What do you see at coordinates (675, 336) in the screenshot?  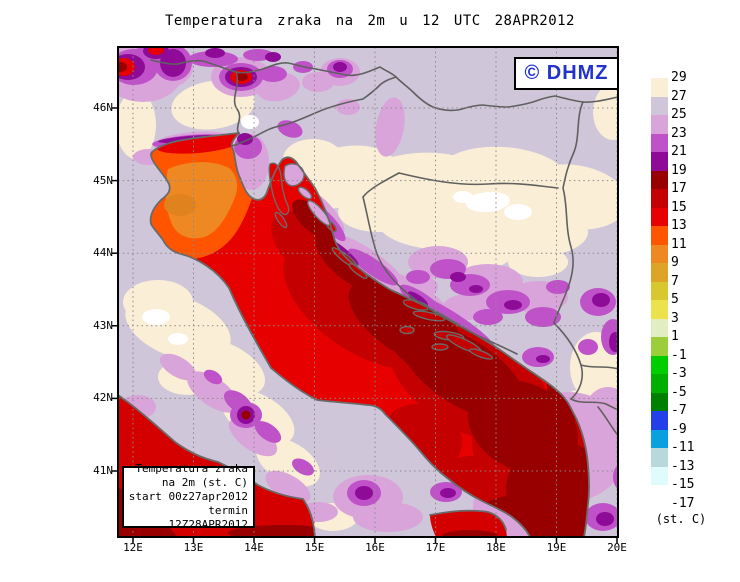 I see `colorbar-tick-label: 1` at bounding box center [675, 336].